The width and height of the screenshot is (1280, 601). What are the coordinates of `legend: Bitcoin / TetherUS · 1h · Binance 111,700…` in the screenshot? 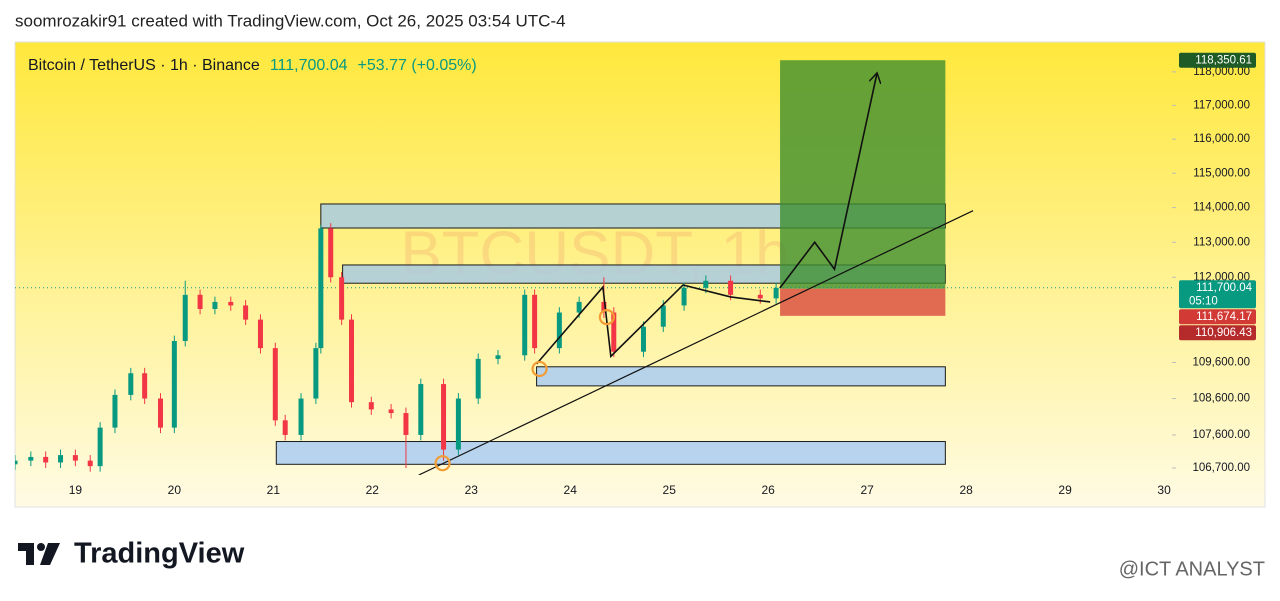 It's located at (252, 65).